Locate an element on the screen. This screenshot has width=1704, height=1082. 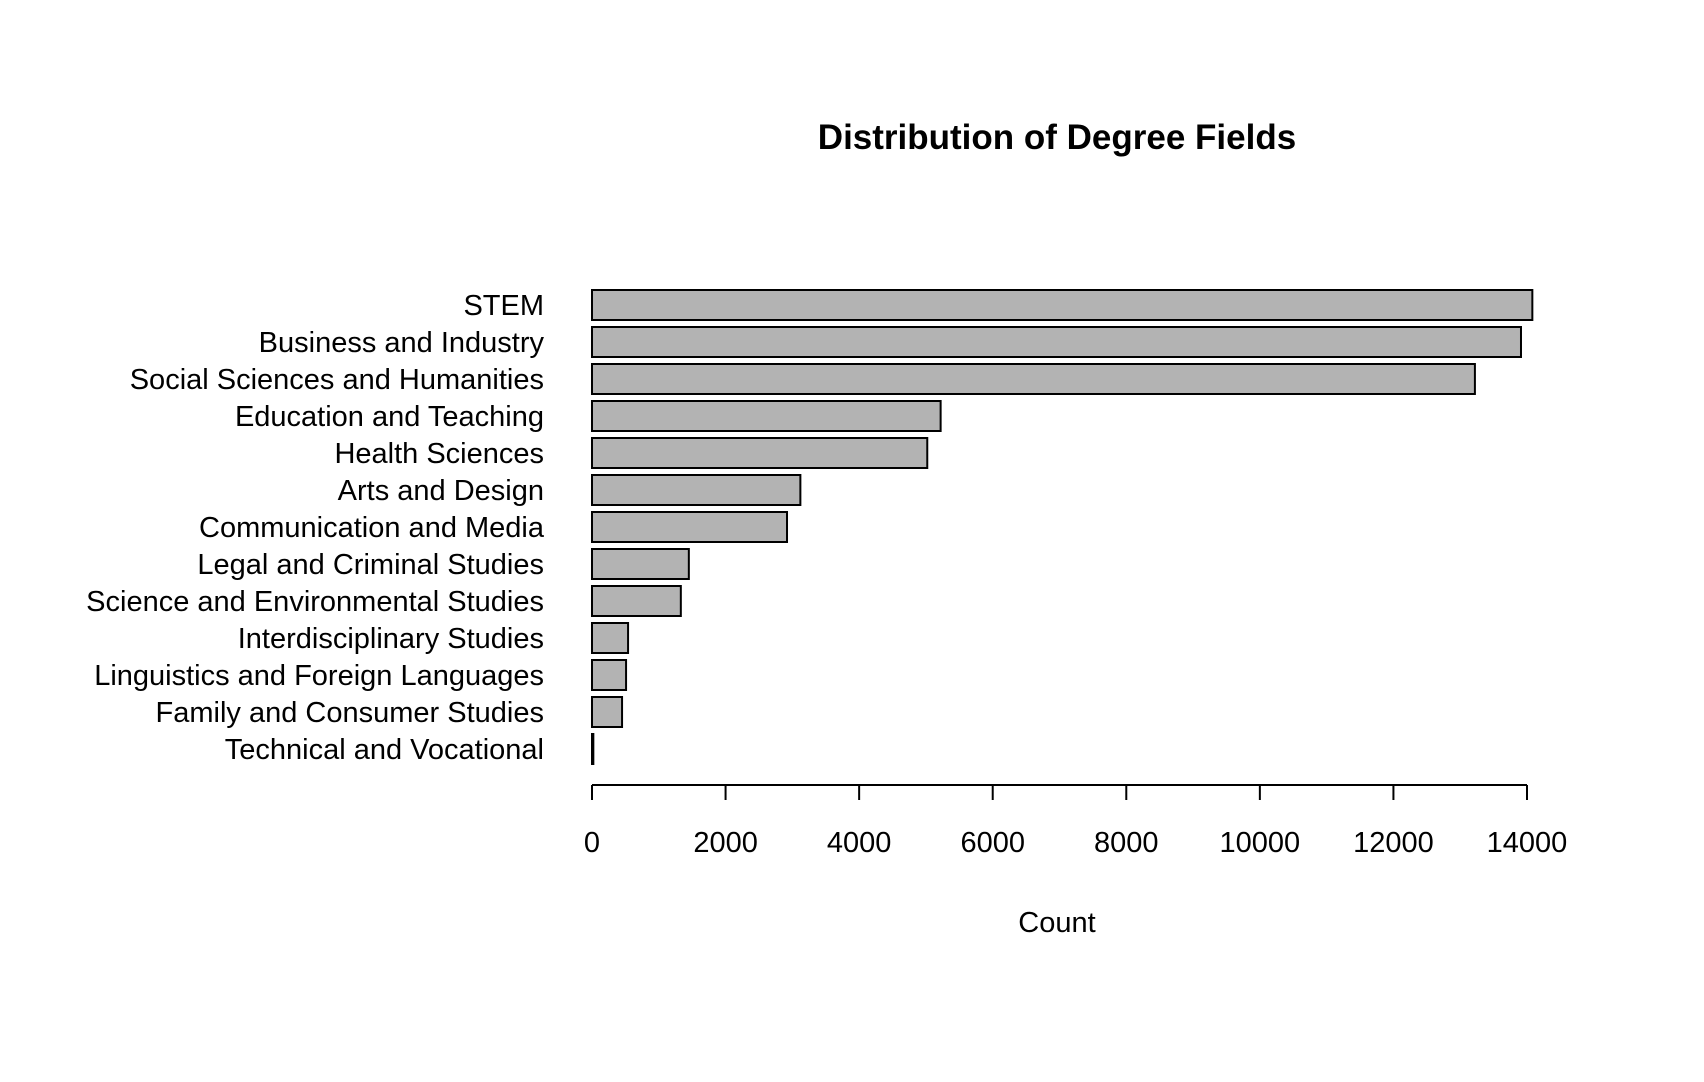
category-label: Arts and Design is located at coordinates (441, 491).